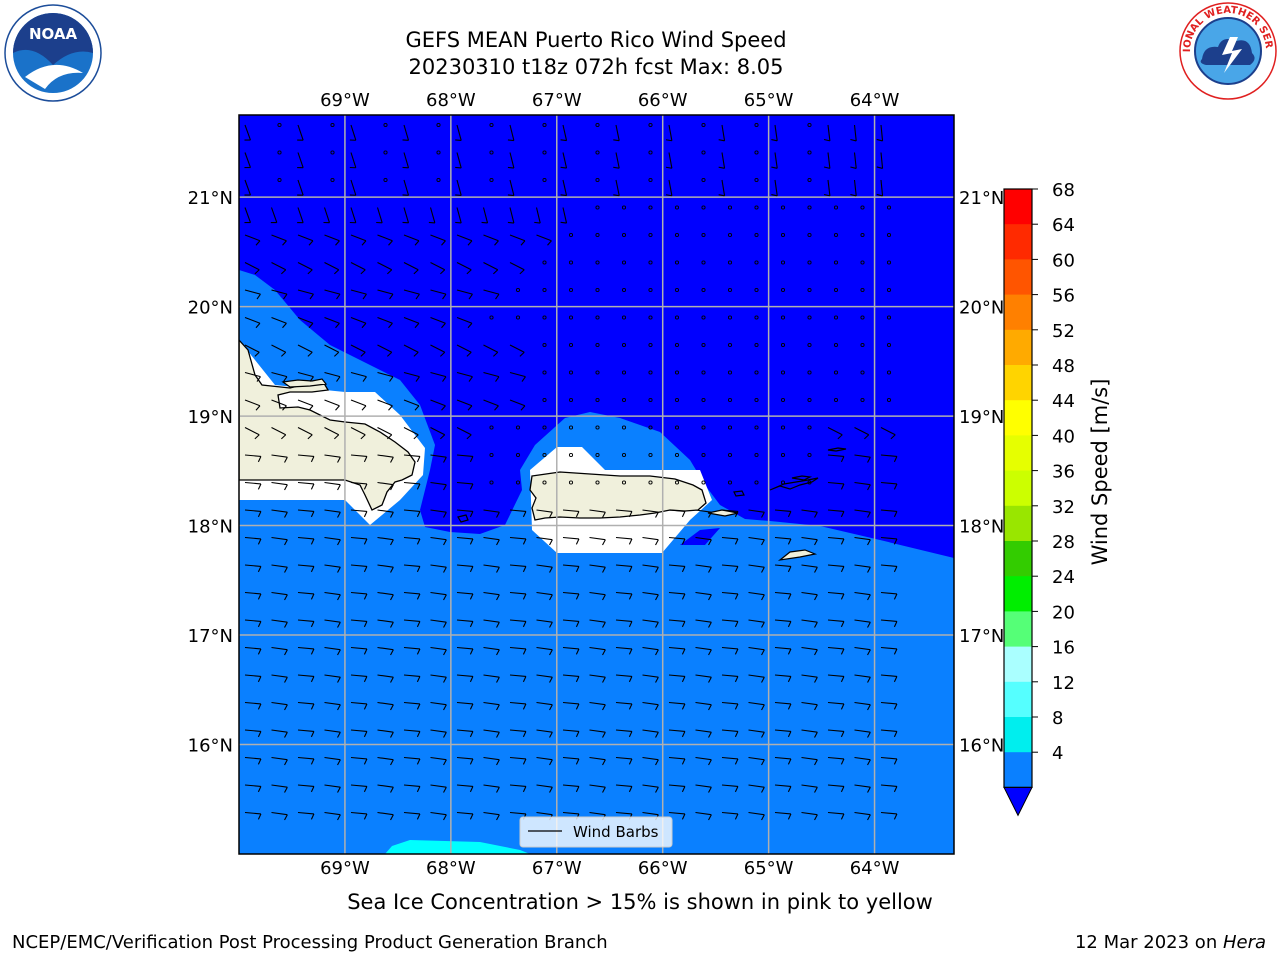 This screenshot has width=1280, height=960. What do you see at coordinates (769, 868) in the screenshot?
I see `lon-label-bottom: 65°W` at bounding box center [769, 868].